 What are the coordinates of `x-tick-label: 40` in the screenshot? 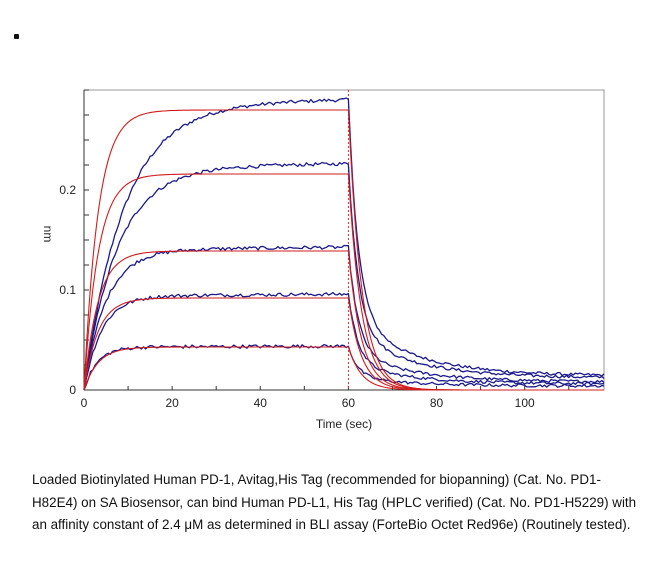 It's located at (261, 403).